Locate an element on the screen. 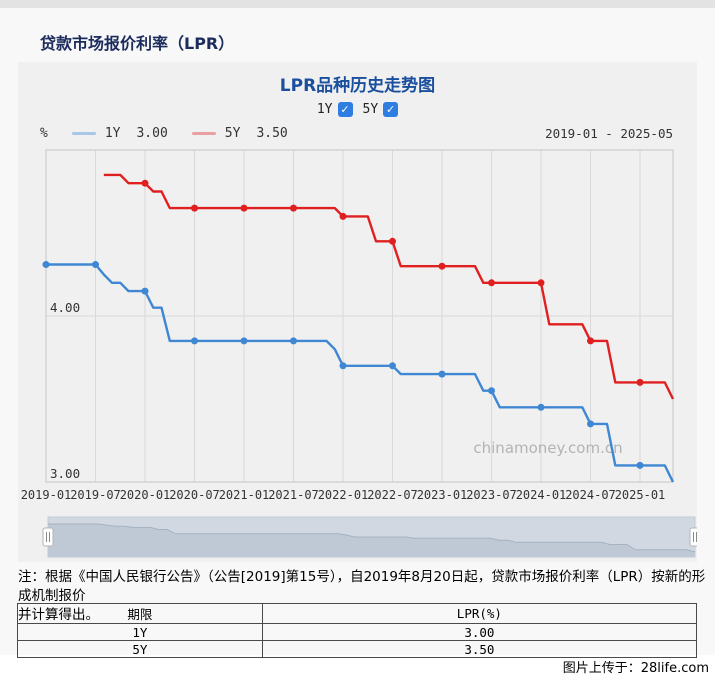 This screenshot has width=715, height=681. toggle-1y: 1Y ✓ is located at coordinates (335, 109).